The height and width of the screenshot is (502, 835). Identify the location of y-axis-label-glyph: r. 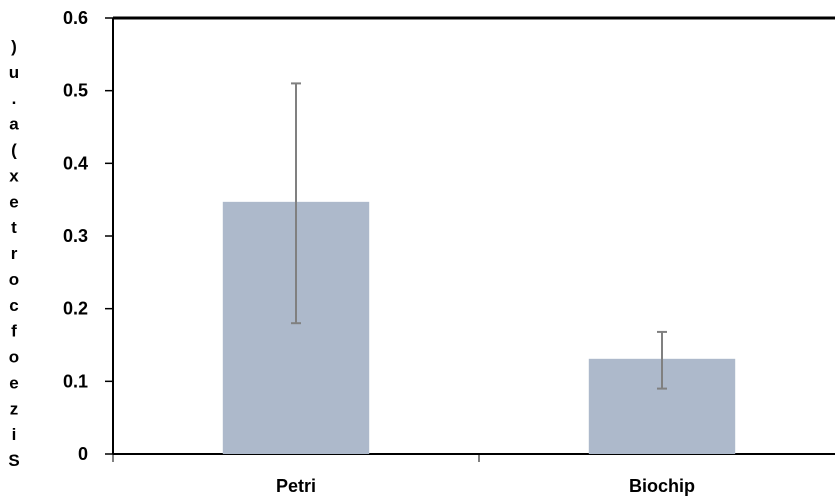
(14, 253).